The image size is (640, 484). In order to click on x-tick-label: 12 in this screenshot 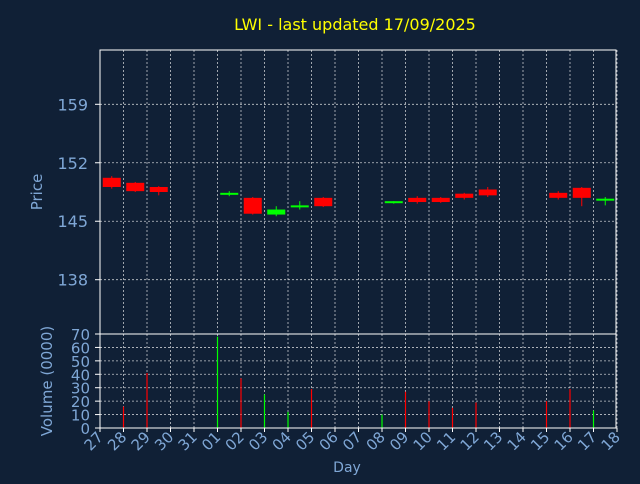, I will do `click(470, 441)`.